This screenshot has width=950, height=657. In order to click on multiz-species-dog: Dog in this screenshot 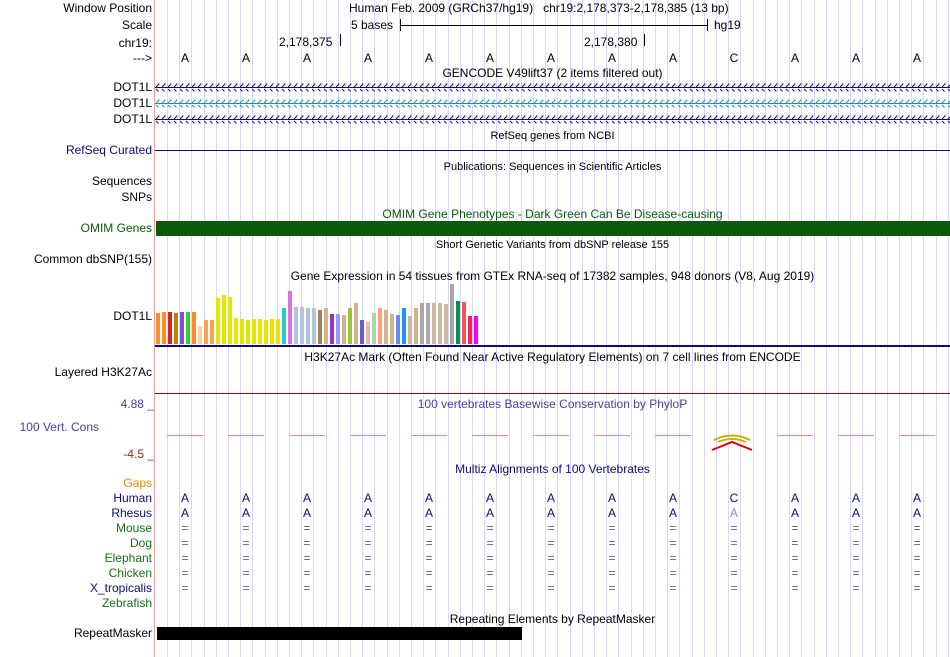, I will do `click(140, 543)`.